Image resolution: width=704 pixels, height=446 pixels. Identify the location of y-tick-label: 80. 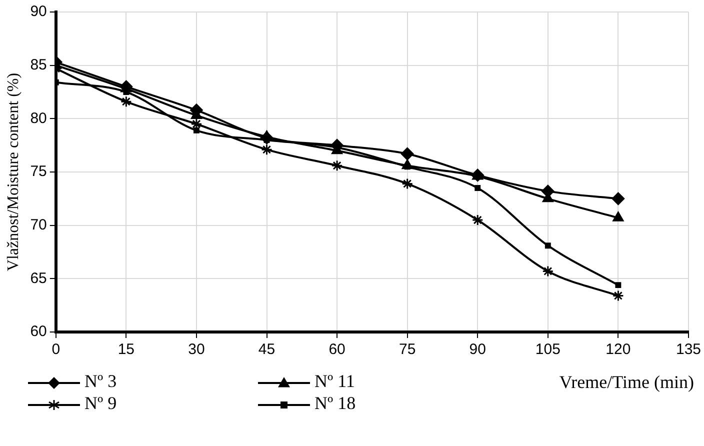
(38, 118).